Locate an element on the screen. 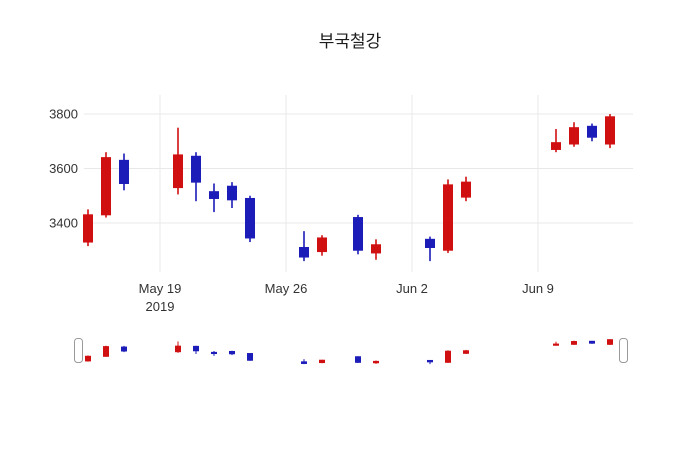  x-axis-year-label: 2019 is located at coordinates (160, 306).